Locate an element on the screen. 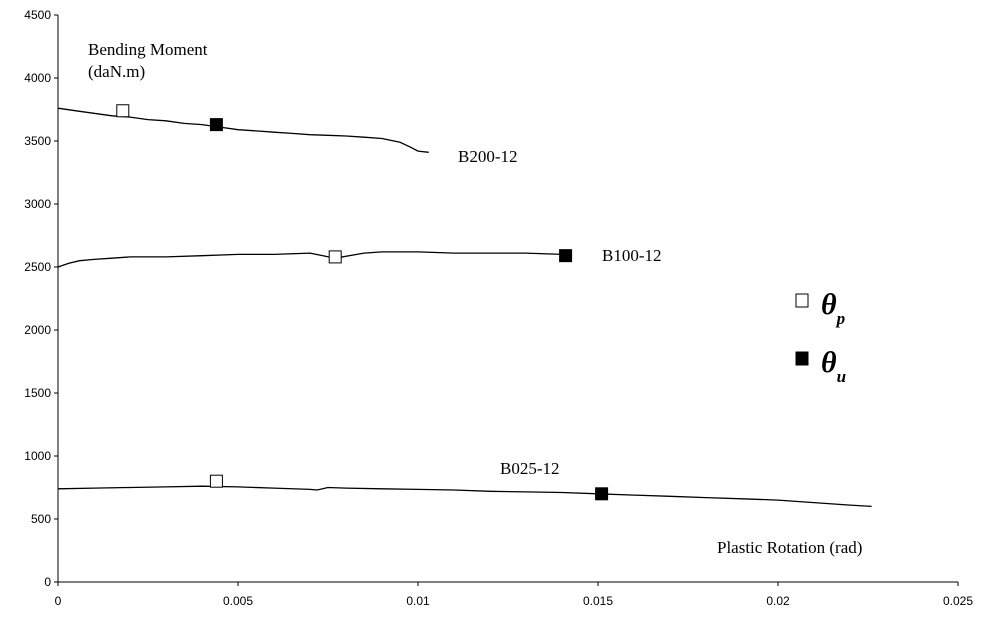  legend-theta-p-subscript: p is located at coordinates (840, 318).